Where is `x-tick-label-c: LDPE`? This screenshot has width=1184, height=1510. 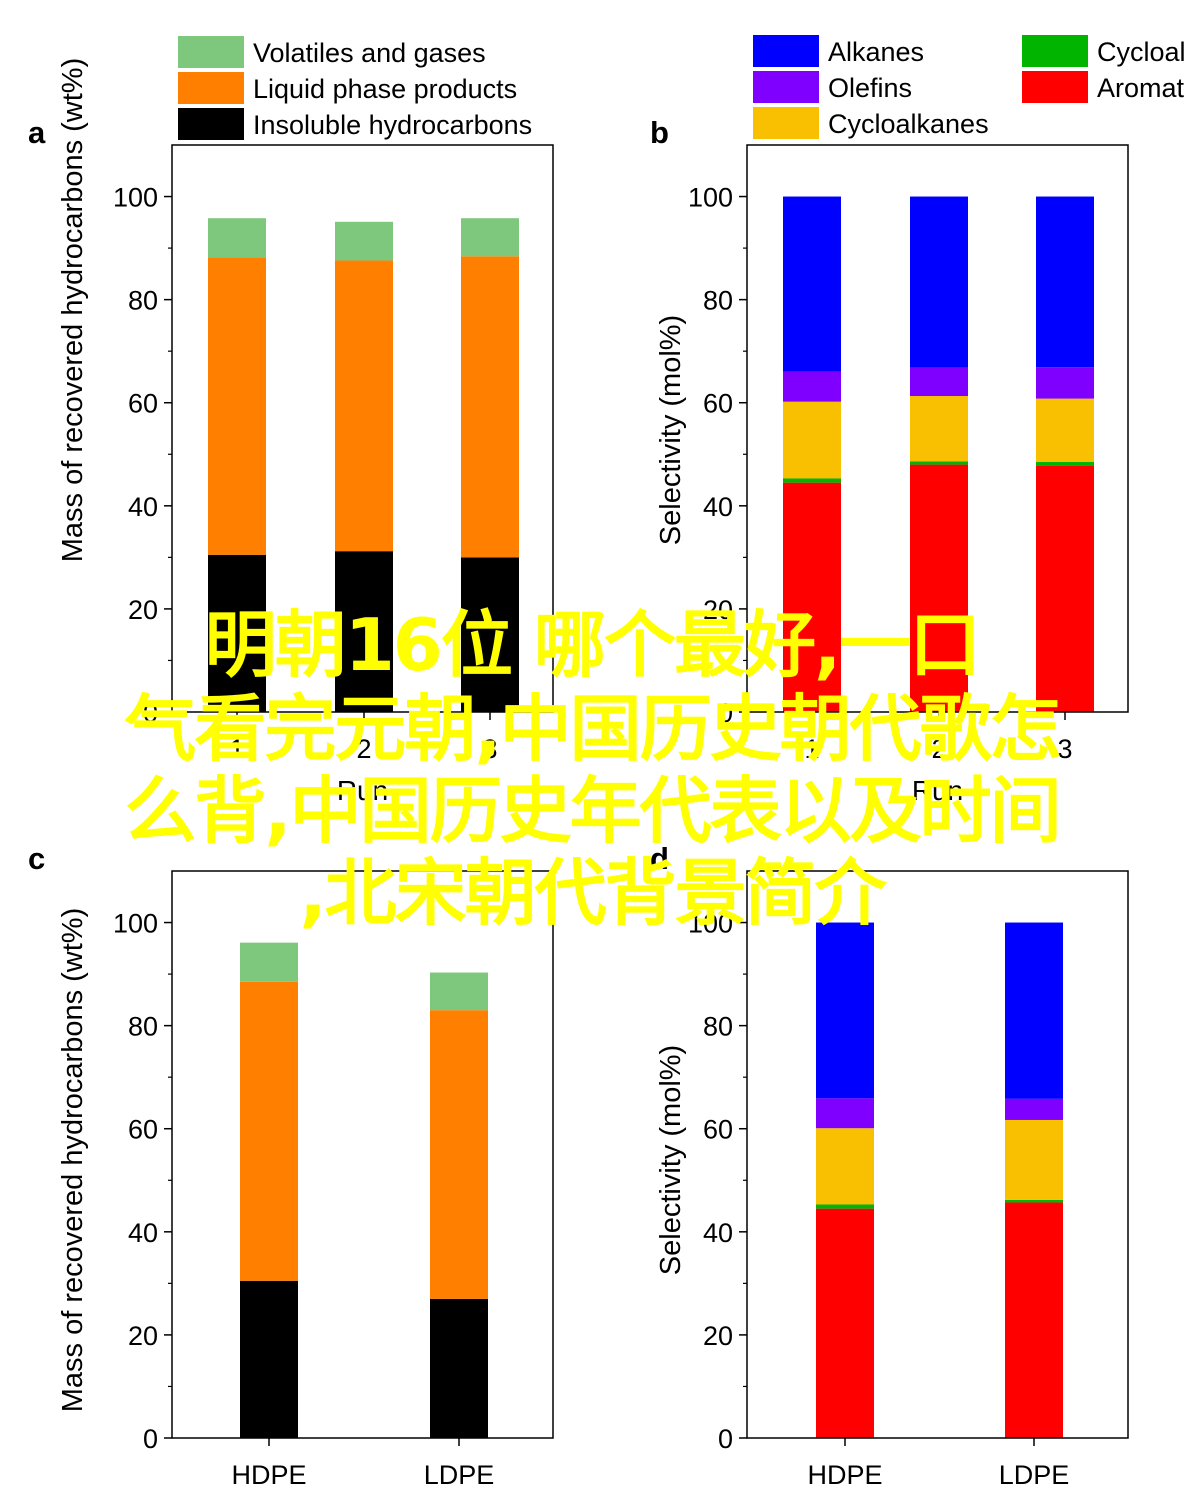
x-tick-label-c: LDPE is located at coordinates (459, 1475).